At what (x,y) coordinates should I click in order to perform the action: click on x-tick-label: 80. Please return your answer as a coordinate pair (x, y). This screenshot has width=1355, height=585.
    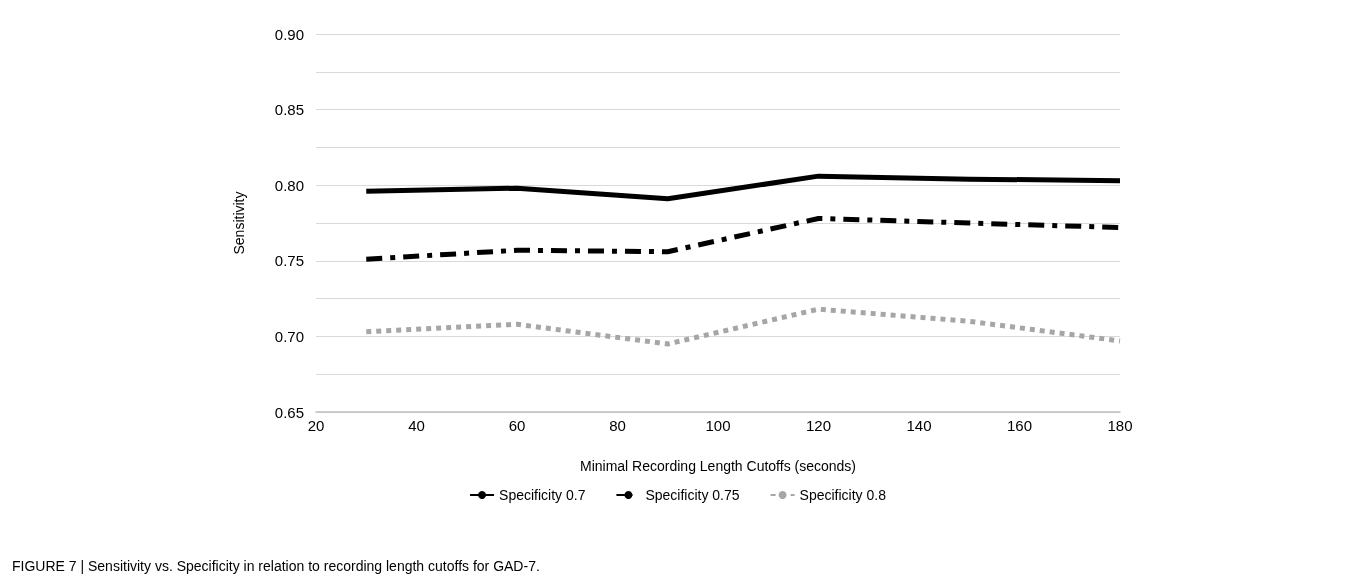
    Looking at the image, I should click on (617, 425).